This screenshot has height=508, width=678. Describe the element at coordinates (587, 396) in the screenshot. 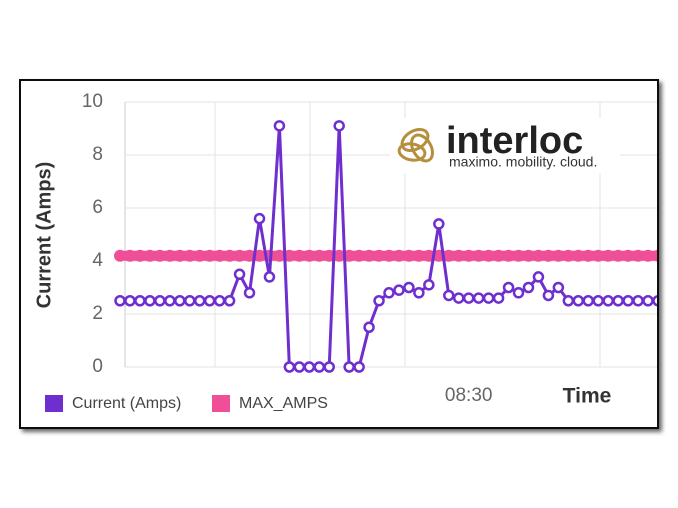

I see `x-axis-label: Time` at that location.